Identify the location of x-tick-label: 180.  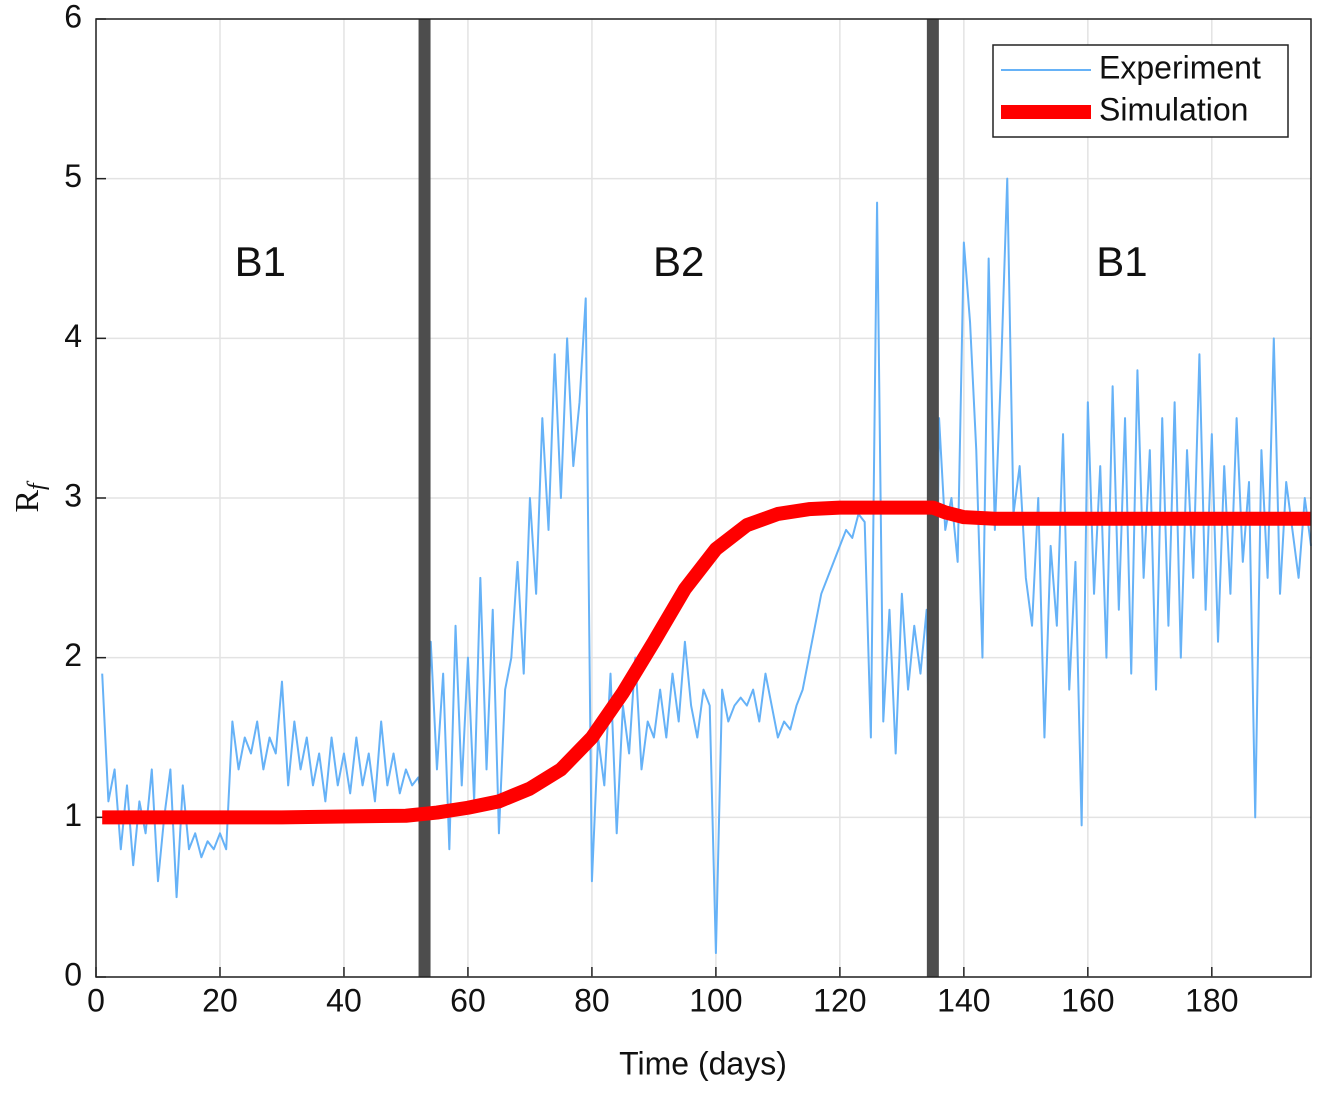
(1211, 1000).